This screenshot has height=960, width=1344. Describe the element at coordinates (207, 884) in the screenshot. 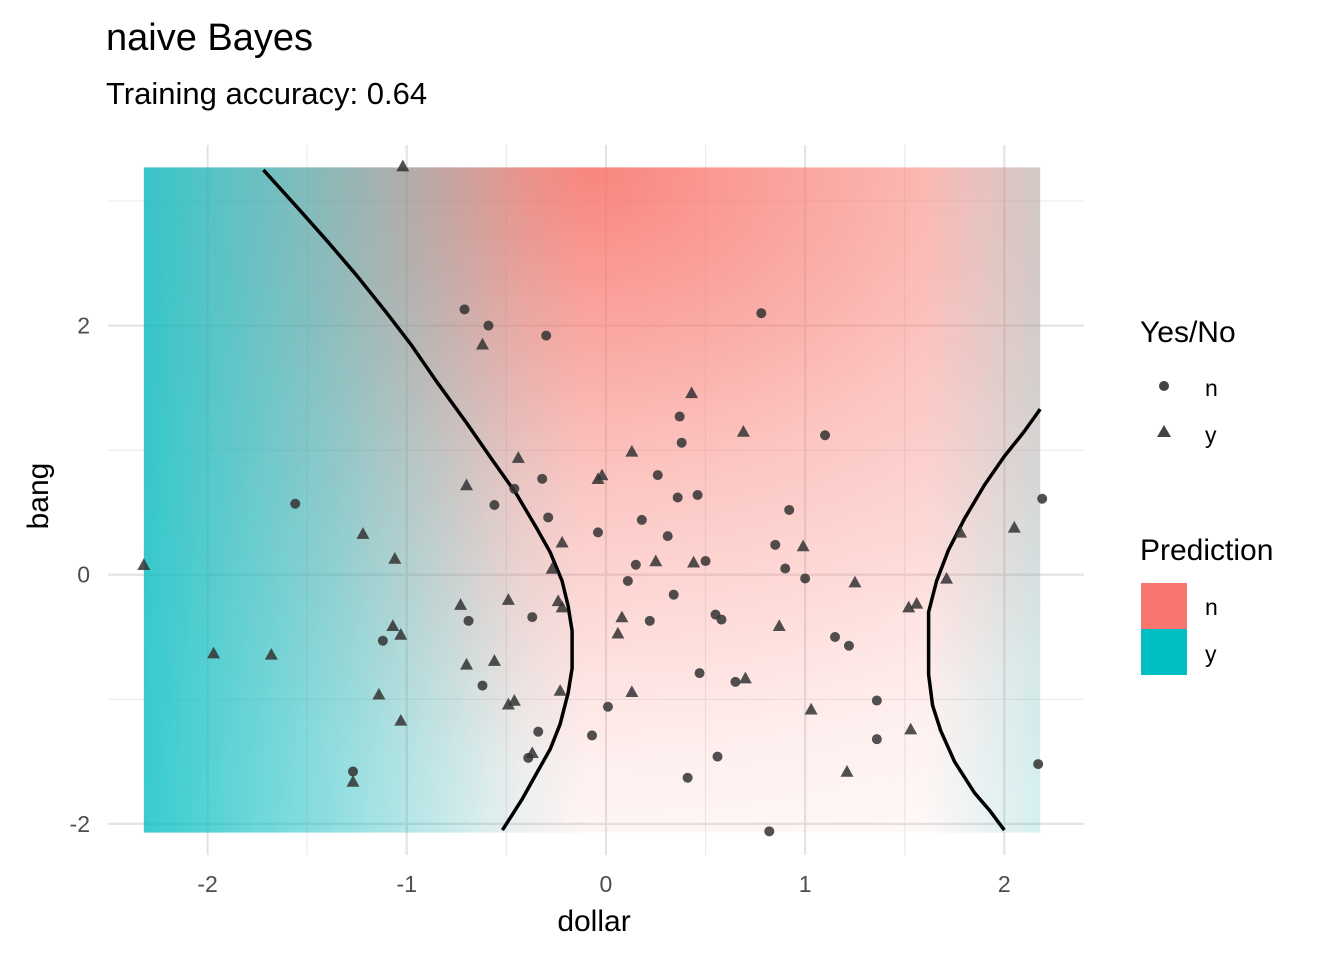

I see `x-tick-label: -2` at that location.